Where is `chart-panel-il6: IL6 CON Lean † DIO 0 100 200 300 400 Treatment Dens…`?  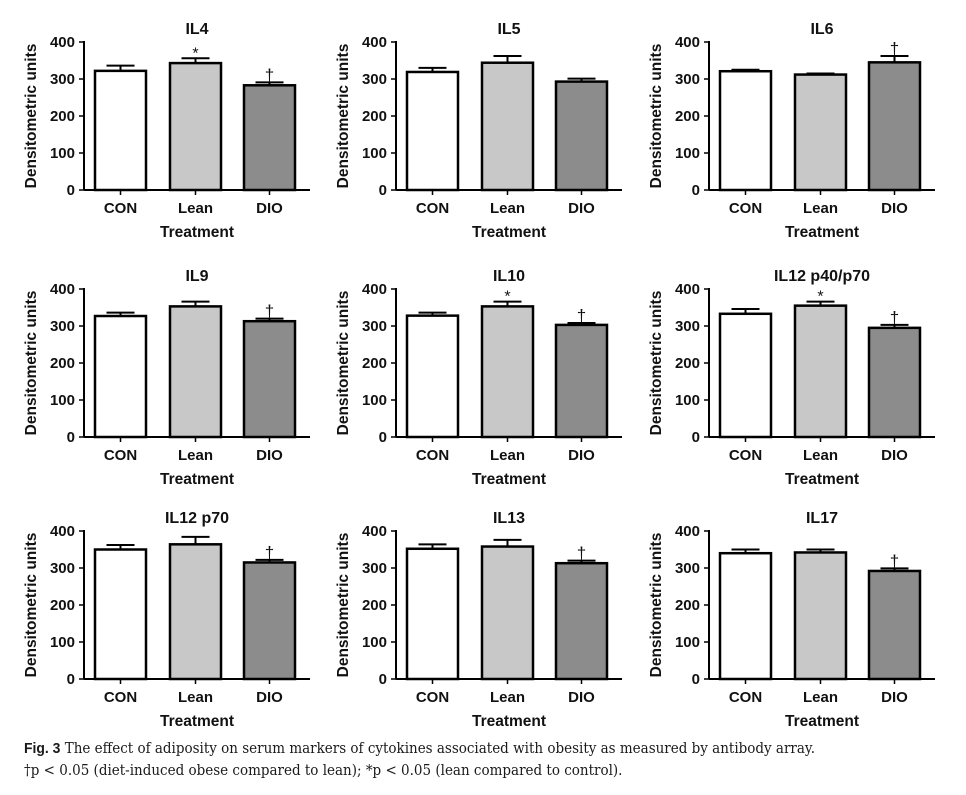 chart-panel-il6: IL6 CON Lean † DIO 0 100 200 300 400 Treatment Dens… is located at coordinates (791, 131).